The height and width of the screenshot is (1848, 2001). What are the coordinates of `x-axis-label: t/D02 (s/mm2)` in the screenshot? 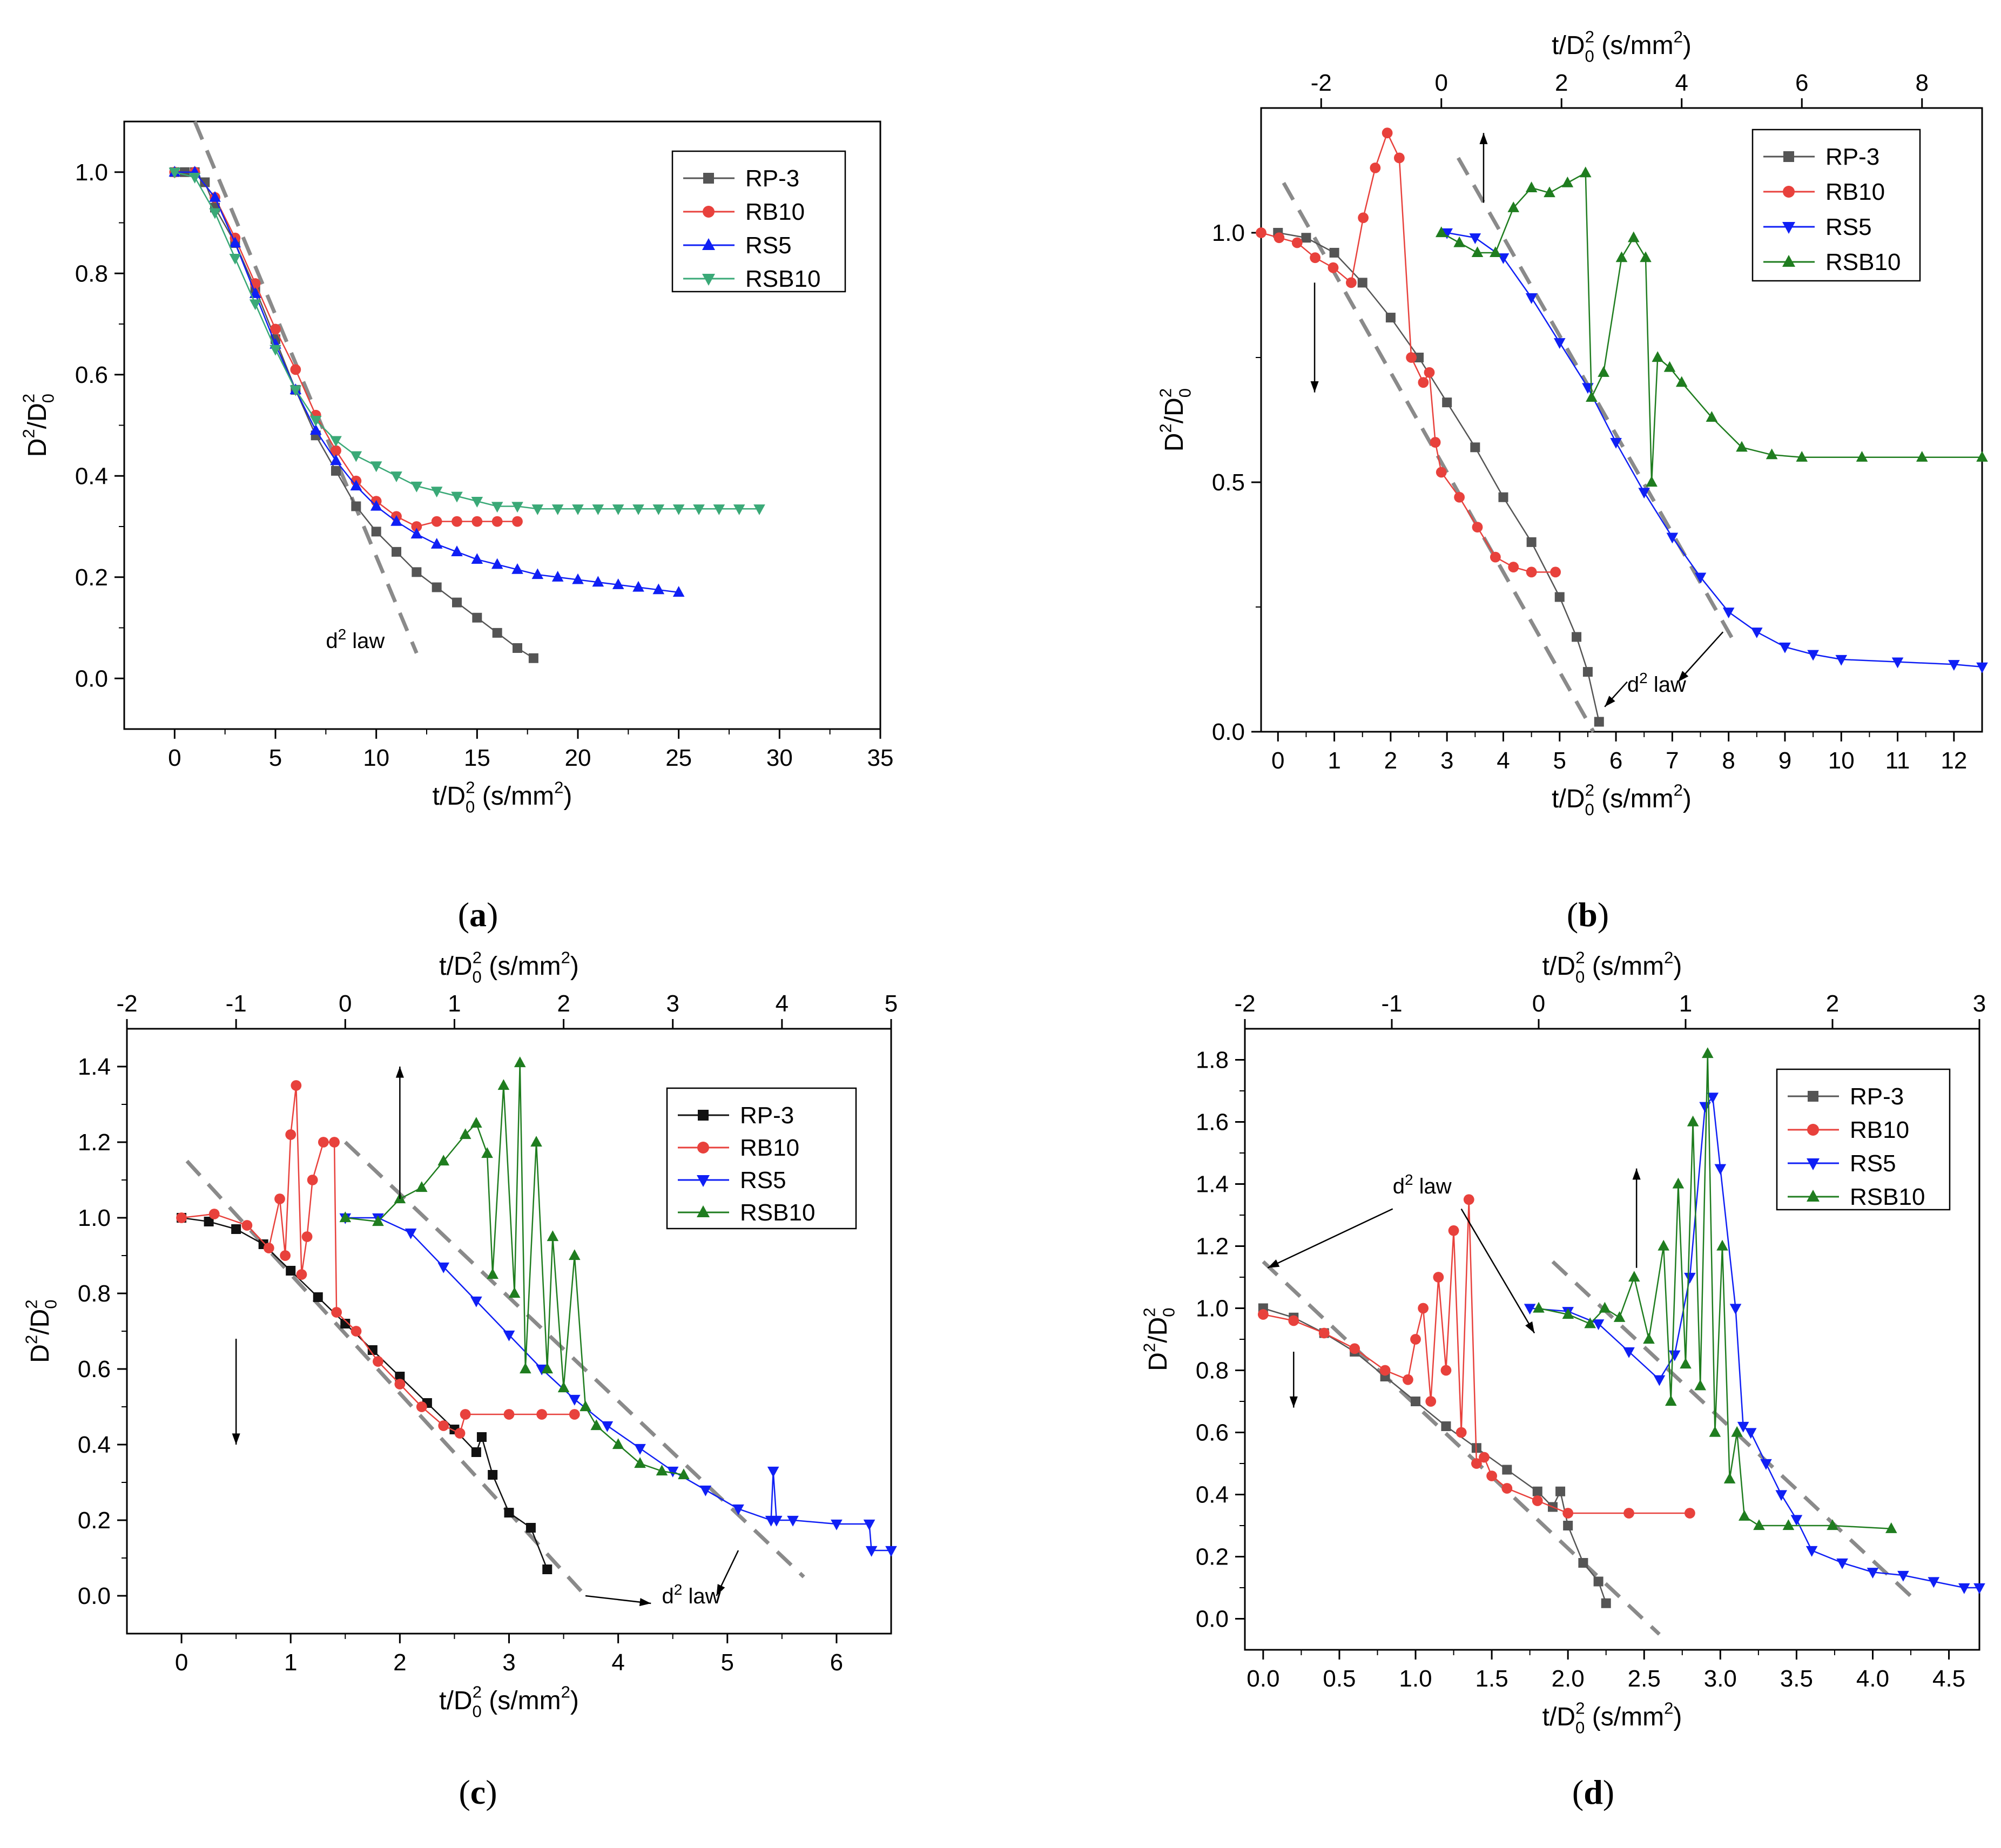 It's located at (502, 797).